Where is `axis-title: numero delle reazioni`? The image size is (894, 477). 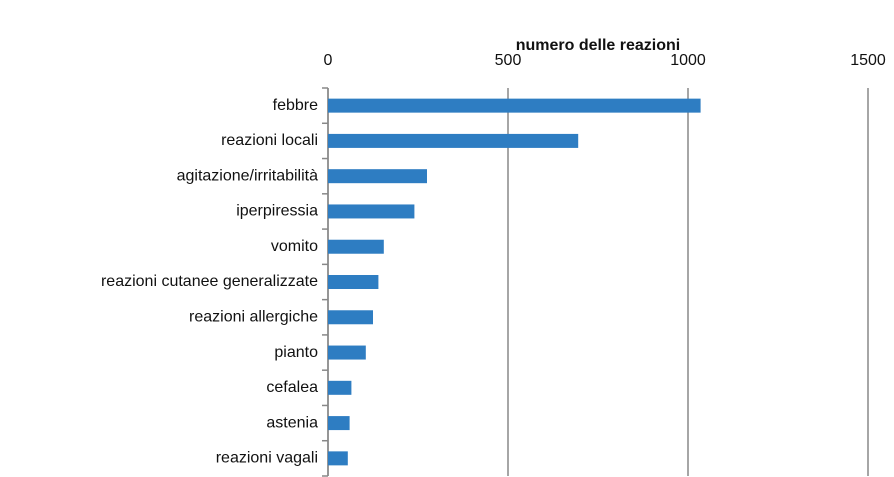 axis-title: numero delle reazioni is located at coordinates (598, 45).